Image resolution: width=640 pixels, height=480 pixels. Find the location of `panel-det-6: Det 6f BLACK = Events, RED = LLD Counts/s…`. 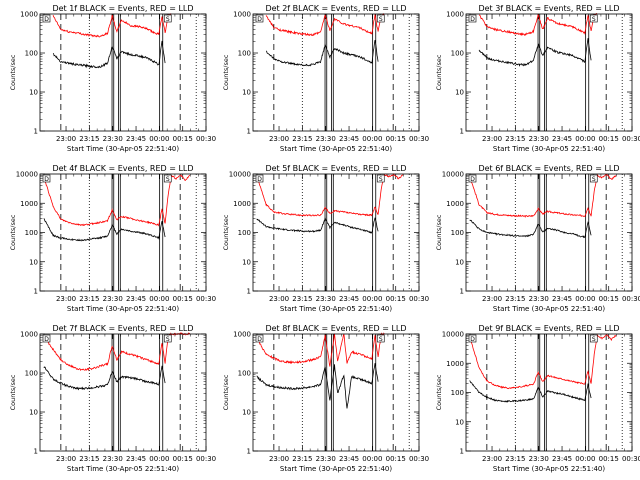

panel-det-6: Det 6f BLACK = Events, RED = LLD Counts/s… is located at coordinates (537, 238).